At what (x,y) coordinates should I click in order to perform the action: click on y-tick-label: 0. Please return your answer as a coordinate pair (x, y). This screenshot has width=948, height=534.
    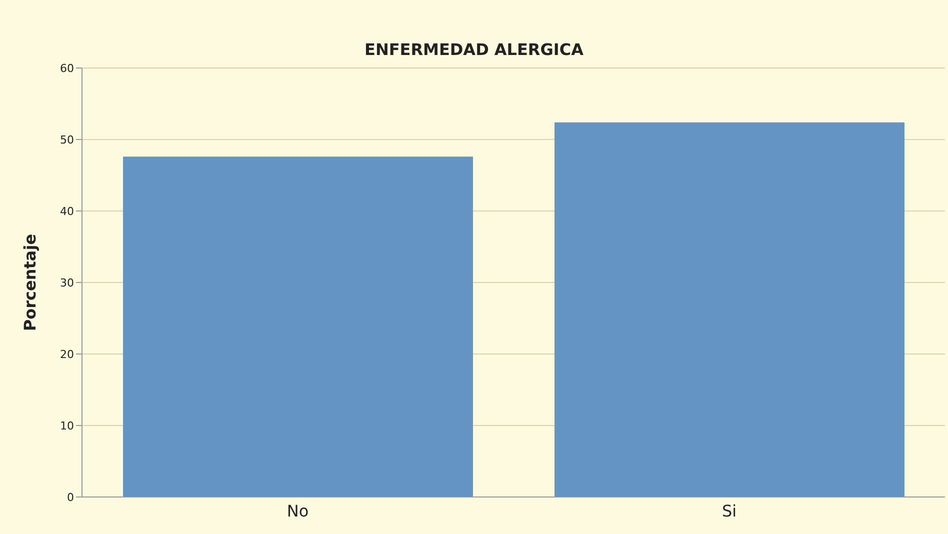
    Looking at the image, I should click on (70, 497).